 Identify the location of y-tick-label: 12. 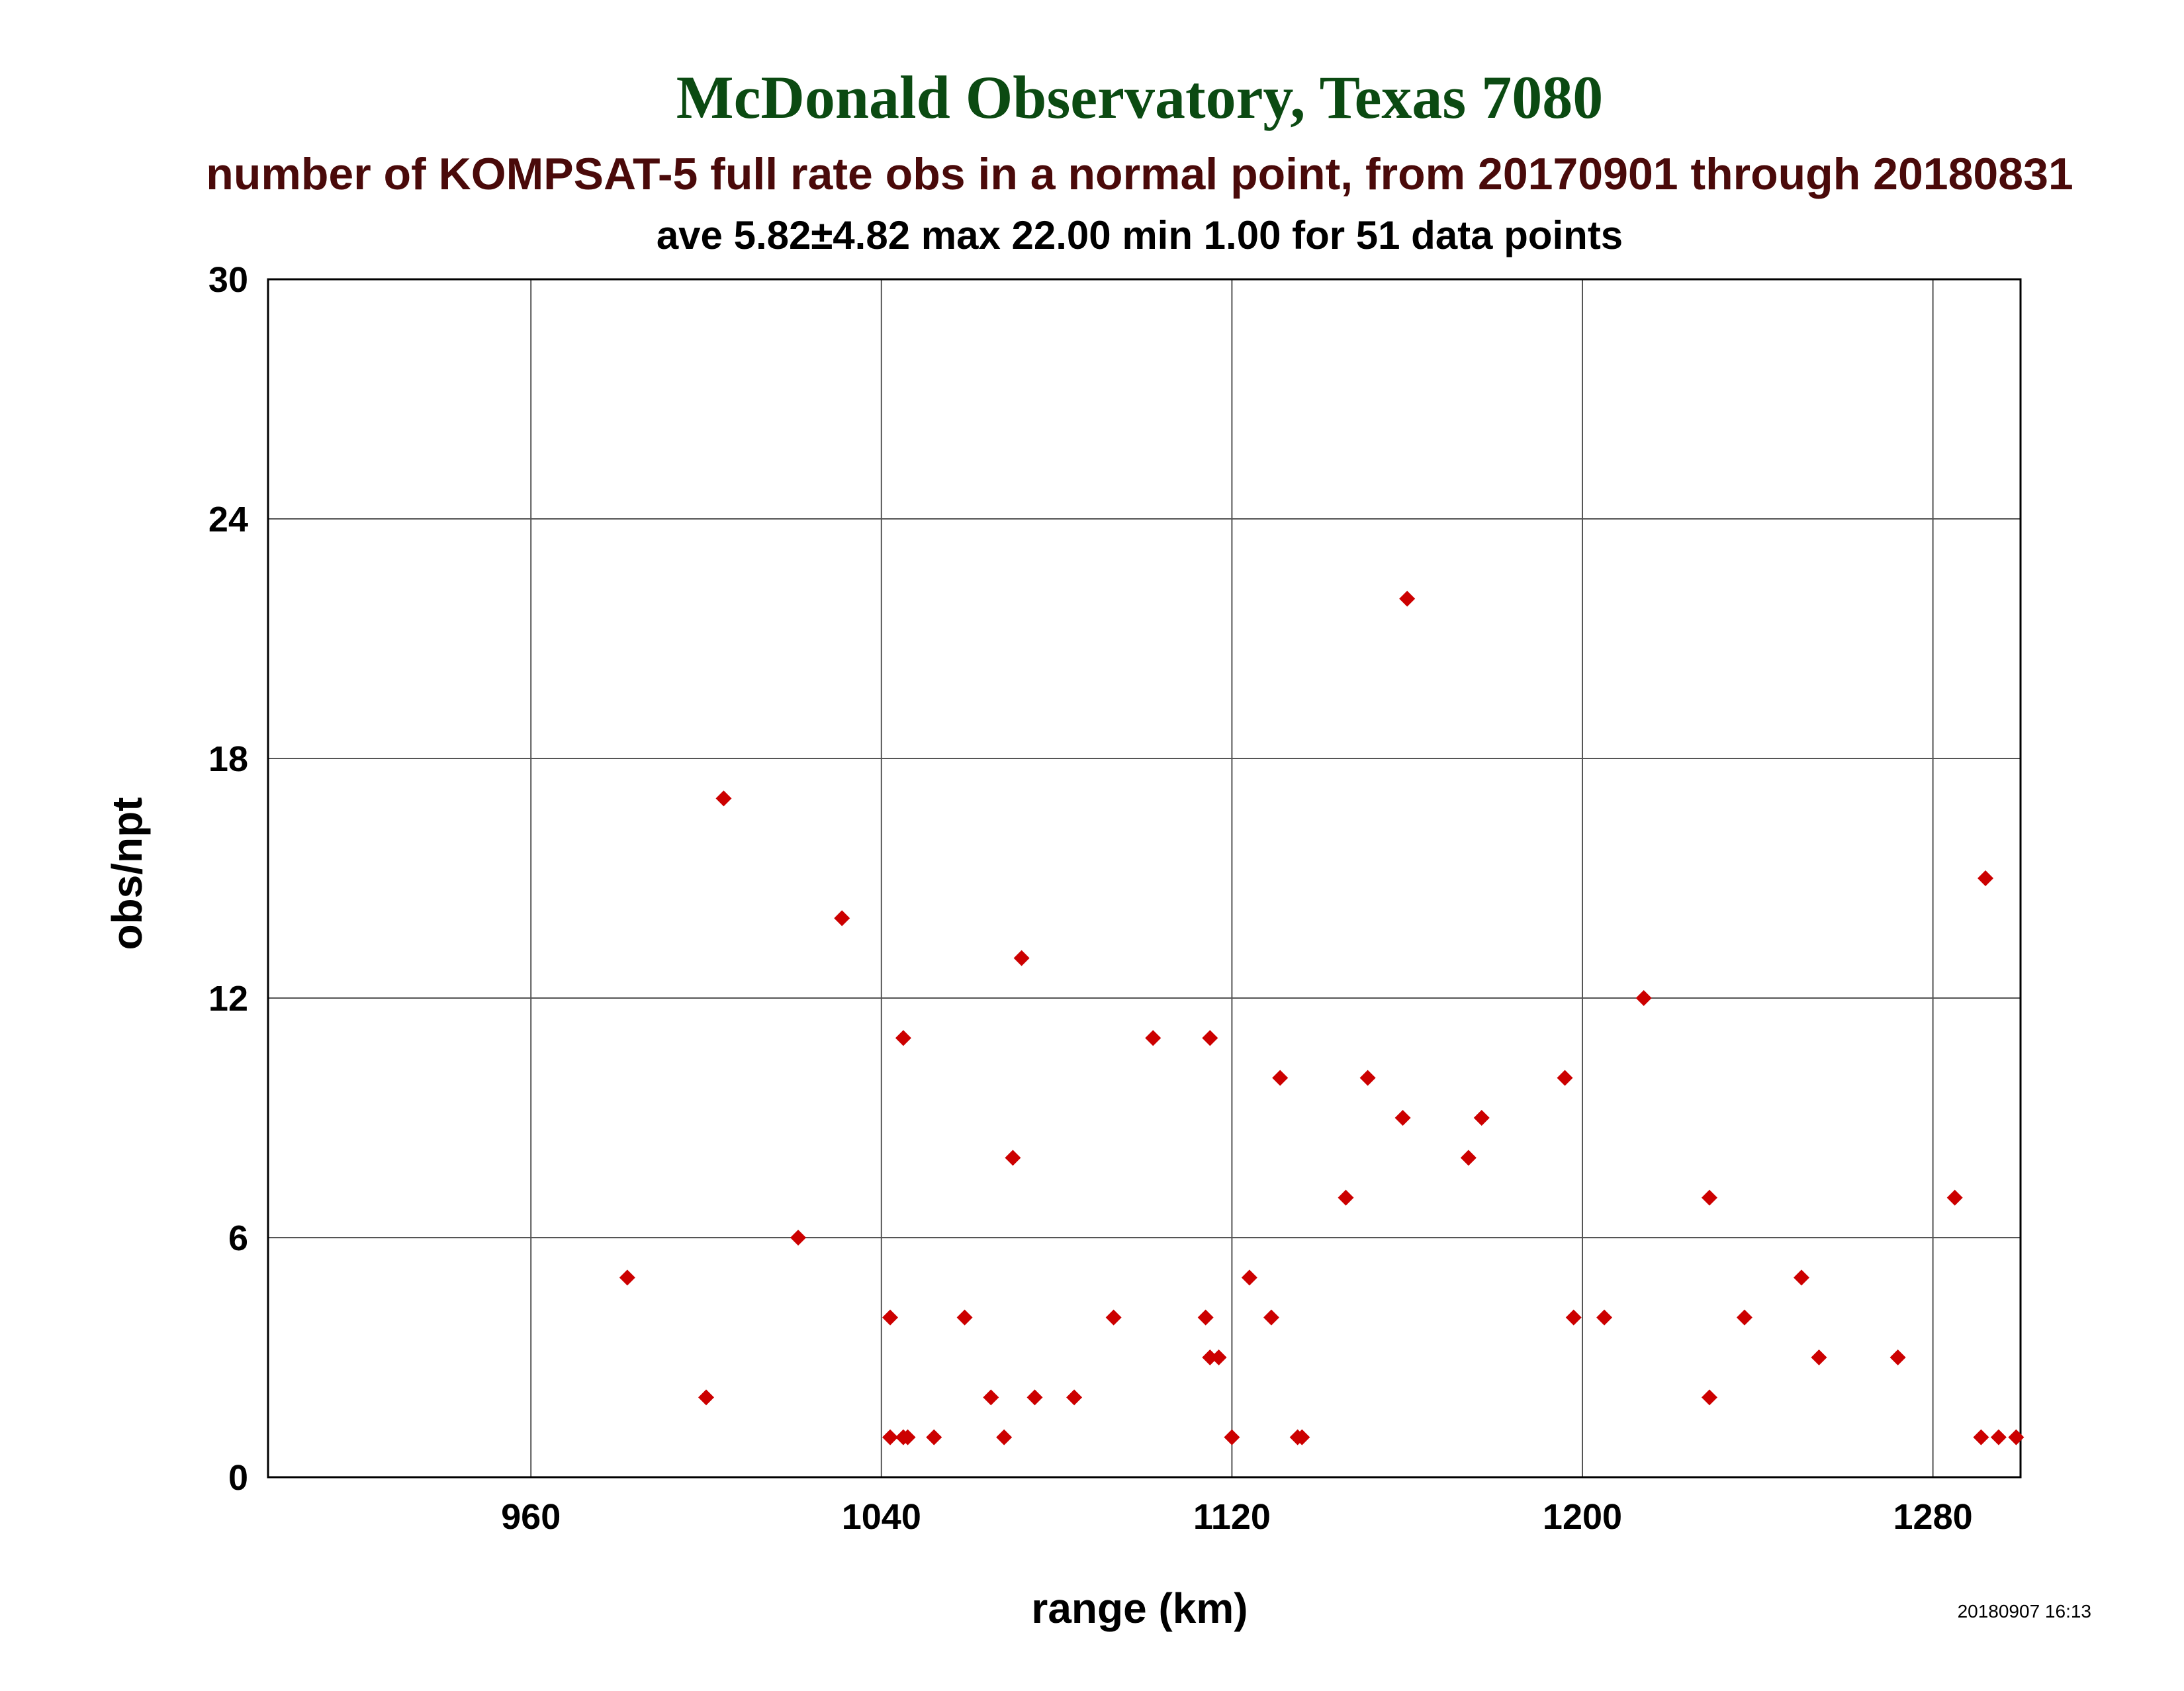
(228, 999).